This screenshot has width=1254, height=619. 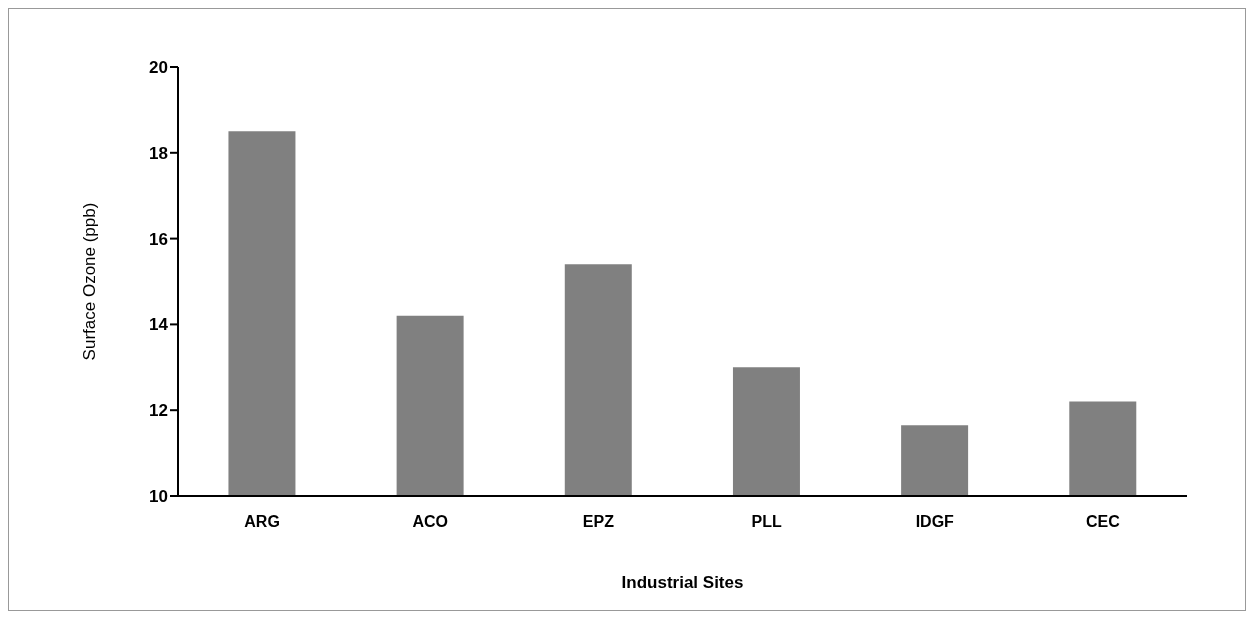 I want to click on y-tick-label: 20, so click(x=158, y=68).